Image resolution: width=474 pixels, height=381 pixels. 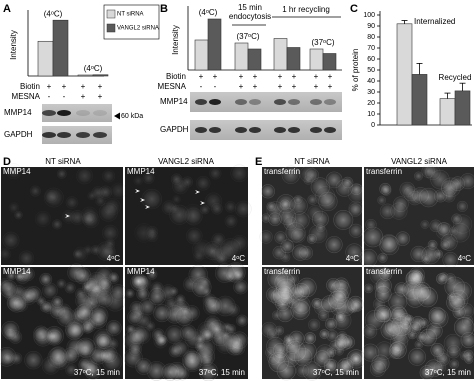 What do you see at coordinates (371, 103) in the screenshot?
I see `y-tick-label: 20` at bounding box center [371, 103].